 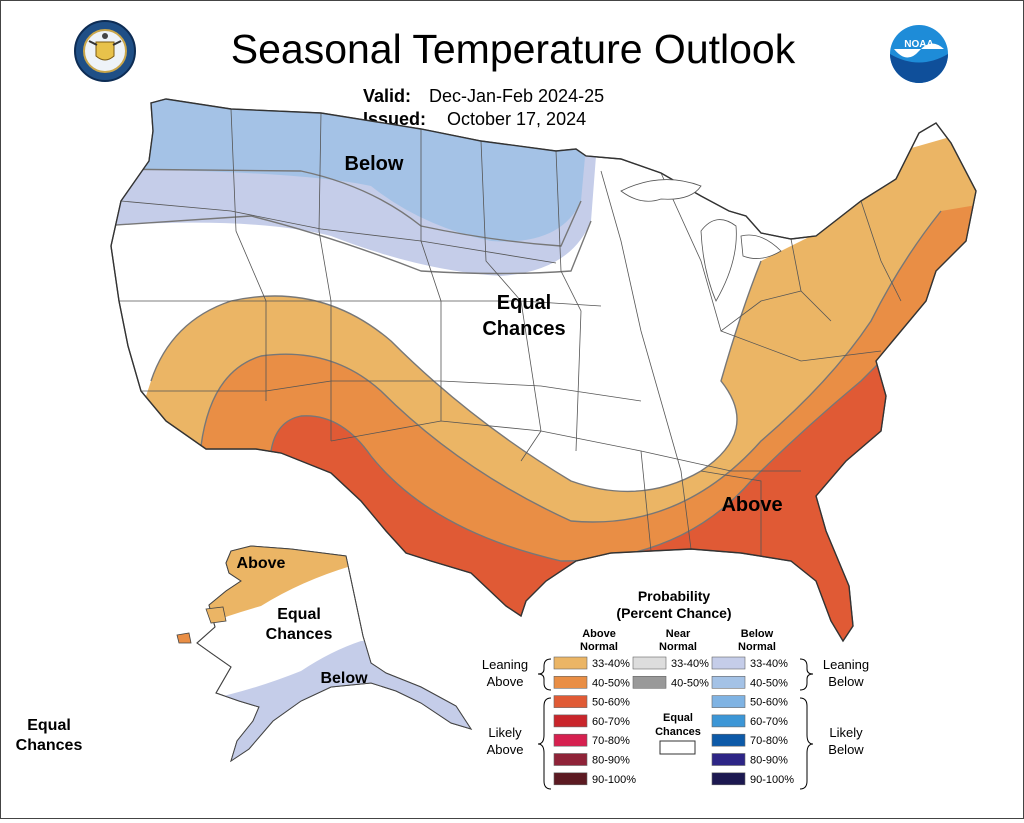 I want to click on legend-label-above-80-90: 80-90%, so click(x=611, y=761).